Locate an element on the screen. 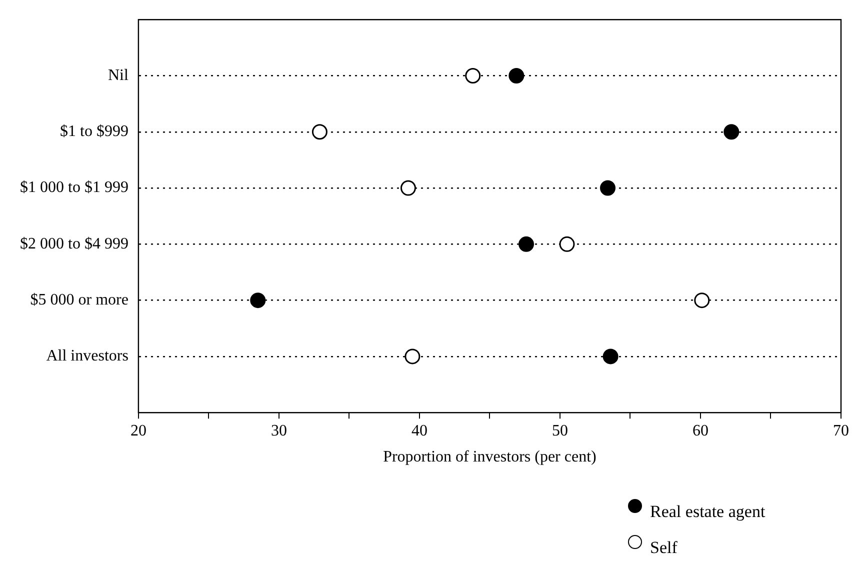 The image size is (855, 571). legend-label: Real estate agent is located at coordinates (708, 512).